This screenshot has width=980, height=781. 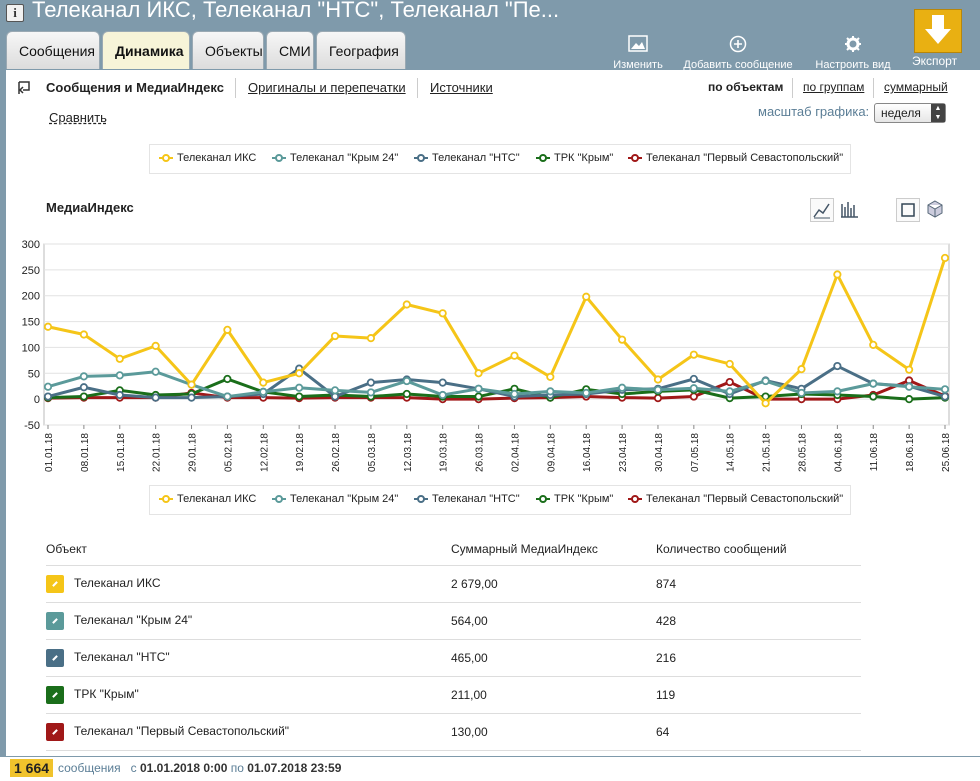 What do you see at coordinates (746, 87) in the screenshot?
I see `by-objects-option: по объектам` at bounding box center [746, 87].